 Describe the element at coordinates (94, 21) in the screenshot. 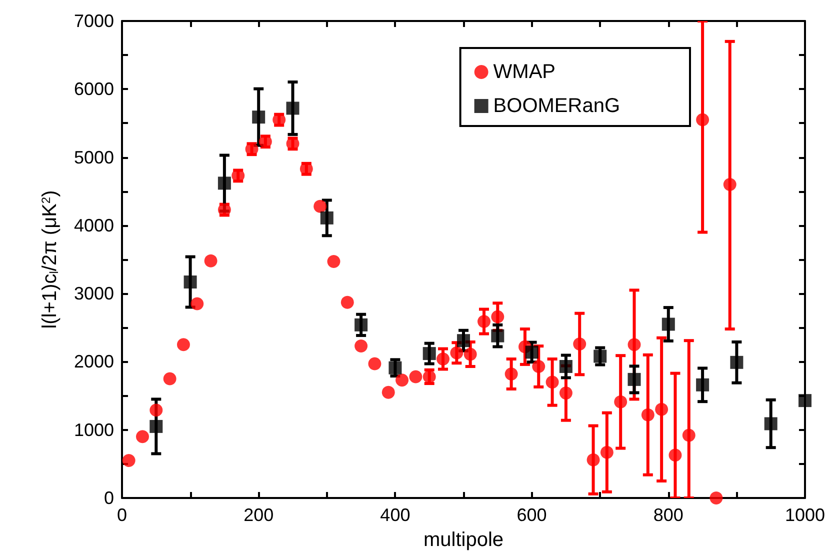

I see `y-tick-label: 7000` at that location.